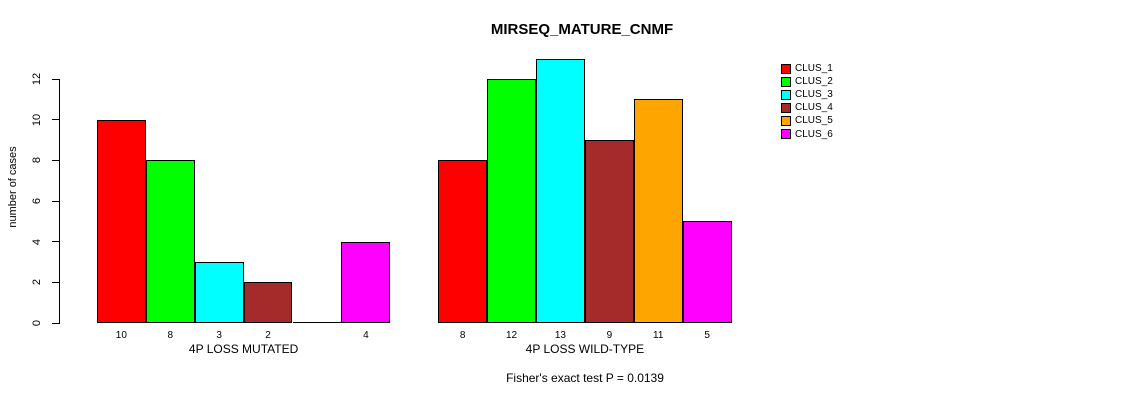 The image size is (1140, 400). I want to click on bar-value-label: 10, so click(121, 335).